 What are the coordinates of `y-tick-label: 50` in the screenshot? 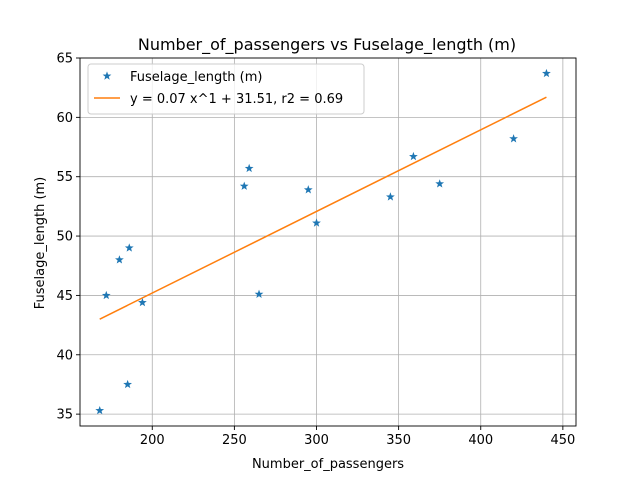 It's located at (64, 237).